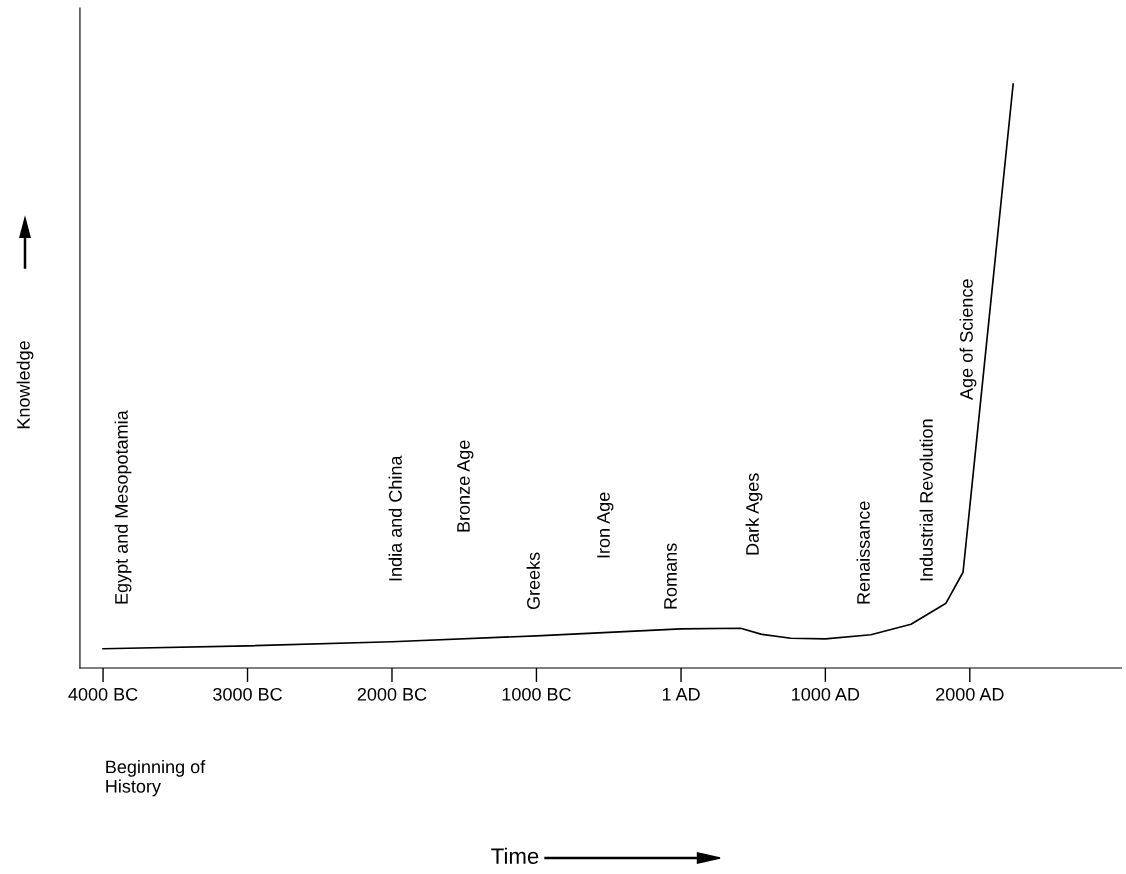 The height and width of the screenshot is (874, 1126). What do you see at coordinates (754, 514) in the screenshot?
I see `annotation: Dark Ages` at bounding box center [754, 514].